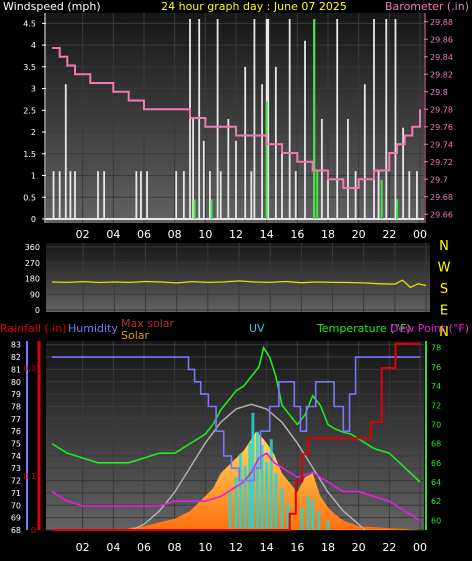 This screenshot has width=472, height=561. Describe the element at coordinates (113, 234) in the screenshot. I see `panel1-time-tick: 04` at that location.